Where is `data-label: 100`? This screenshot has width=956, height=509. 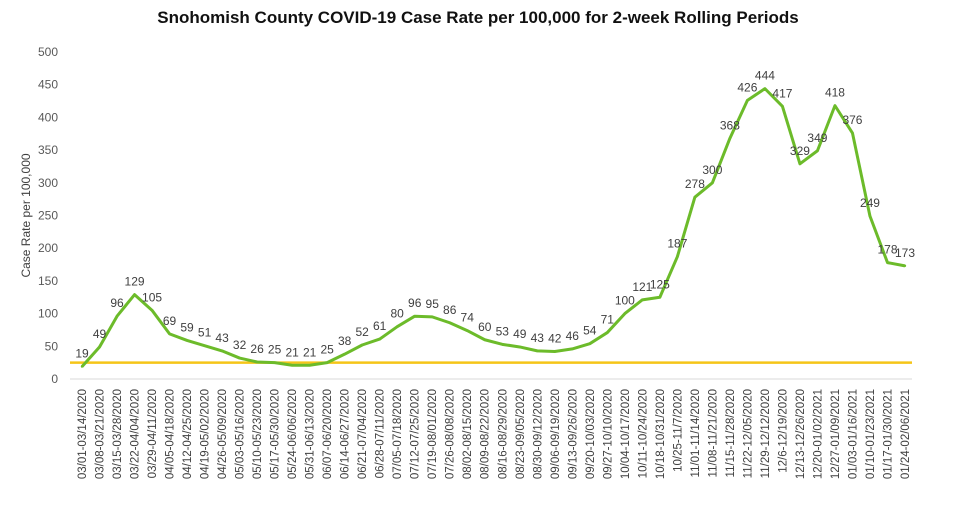
data-label: 100 is located at coordinates (625, 301).